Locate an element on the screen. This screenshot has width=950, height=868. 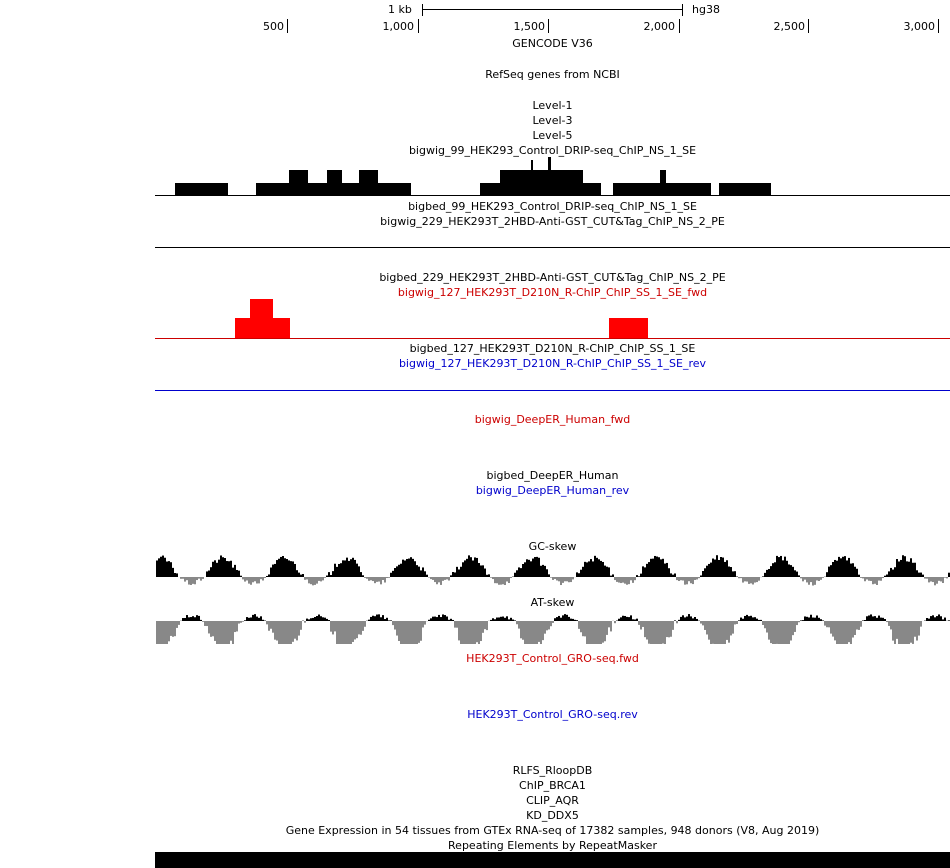
gc-skew-track is located at coordinates (475, 573).